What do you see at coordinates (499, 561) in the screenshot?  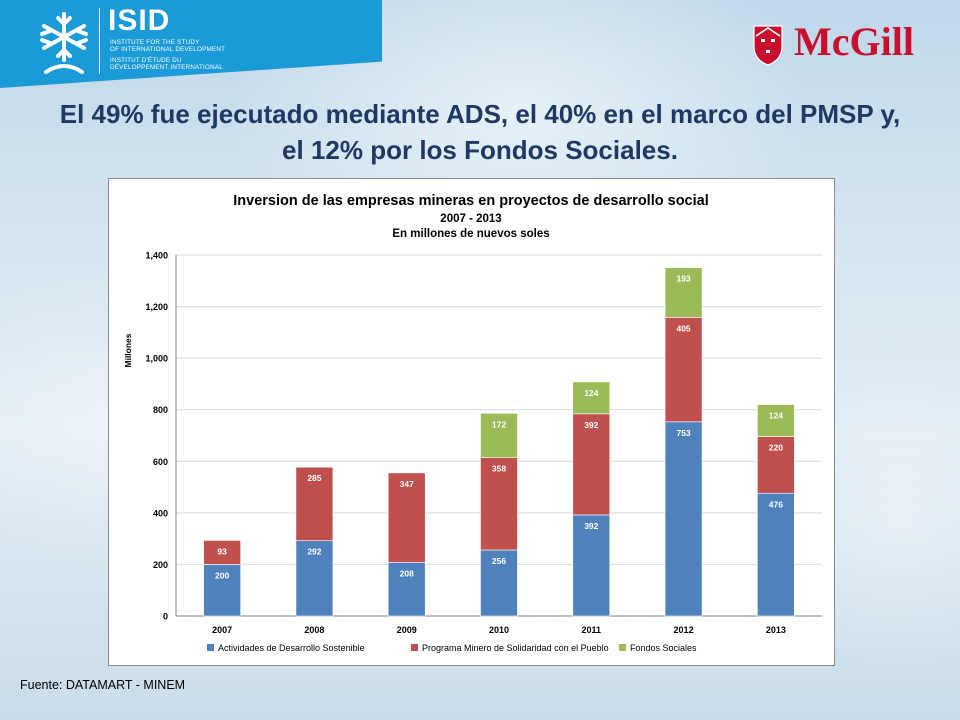 I see `data-label: 256` at bounding box center [499, 561].